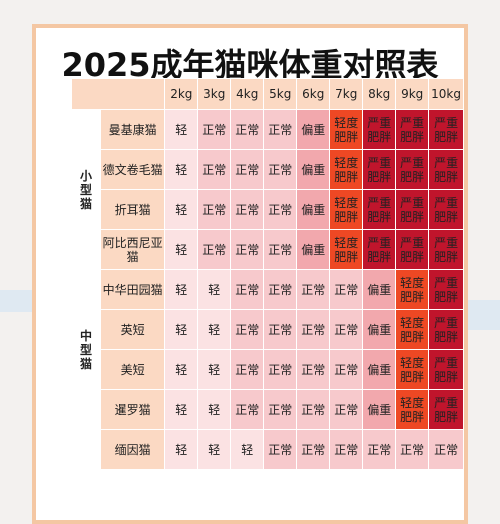 The width and height of the screenshot is (500, 524). I want to click on column-header: 4kg, so click(247, 94).